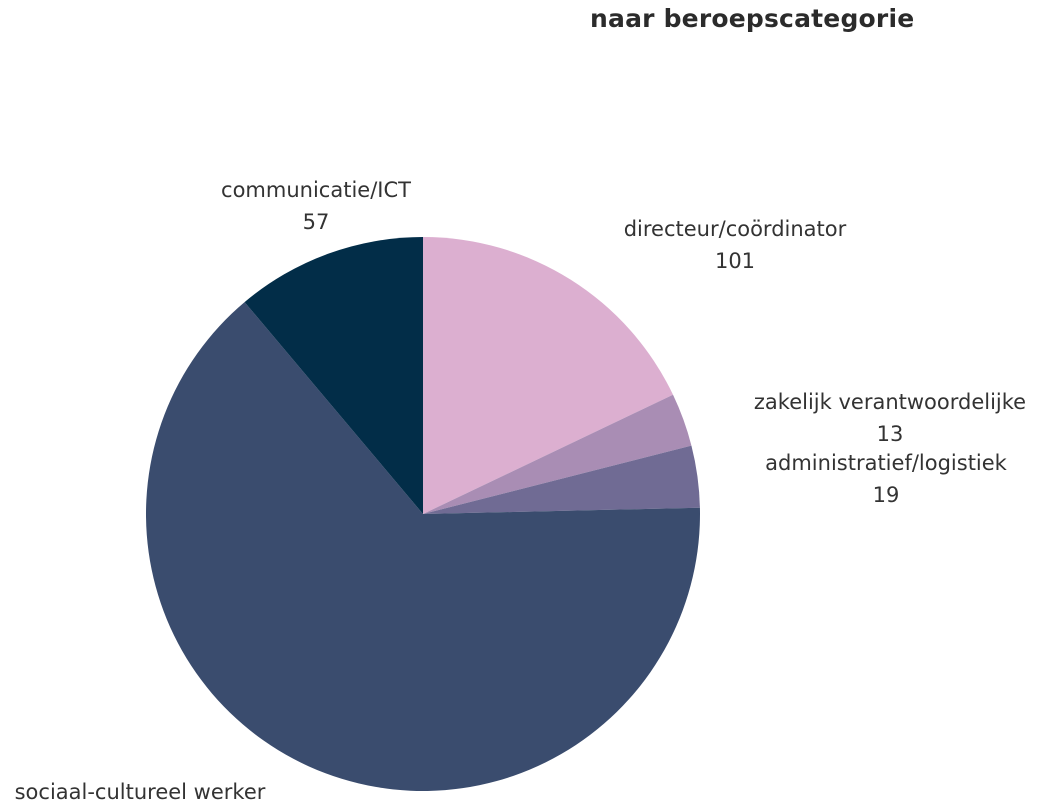 This screenshot has height=800, width=1044. Describe the element at coordinates (886, 463) in the screenshot. I see `slice-label: administratief/logistiek` at that location.